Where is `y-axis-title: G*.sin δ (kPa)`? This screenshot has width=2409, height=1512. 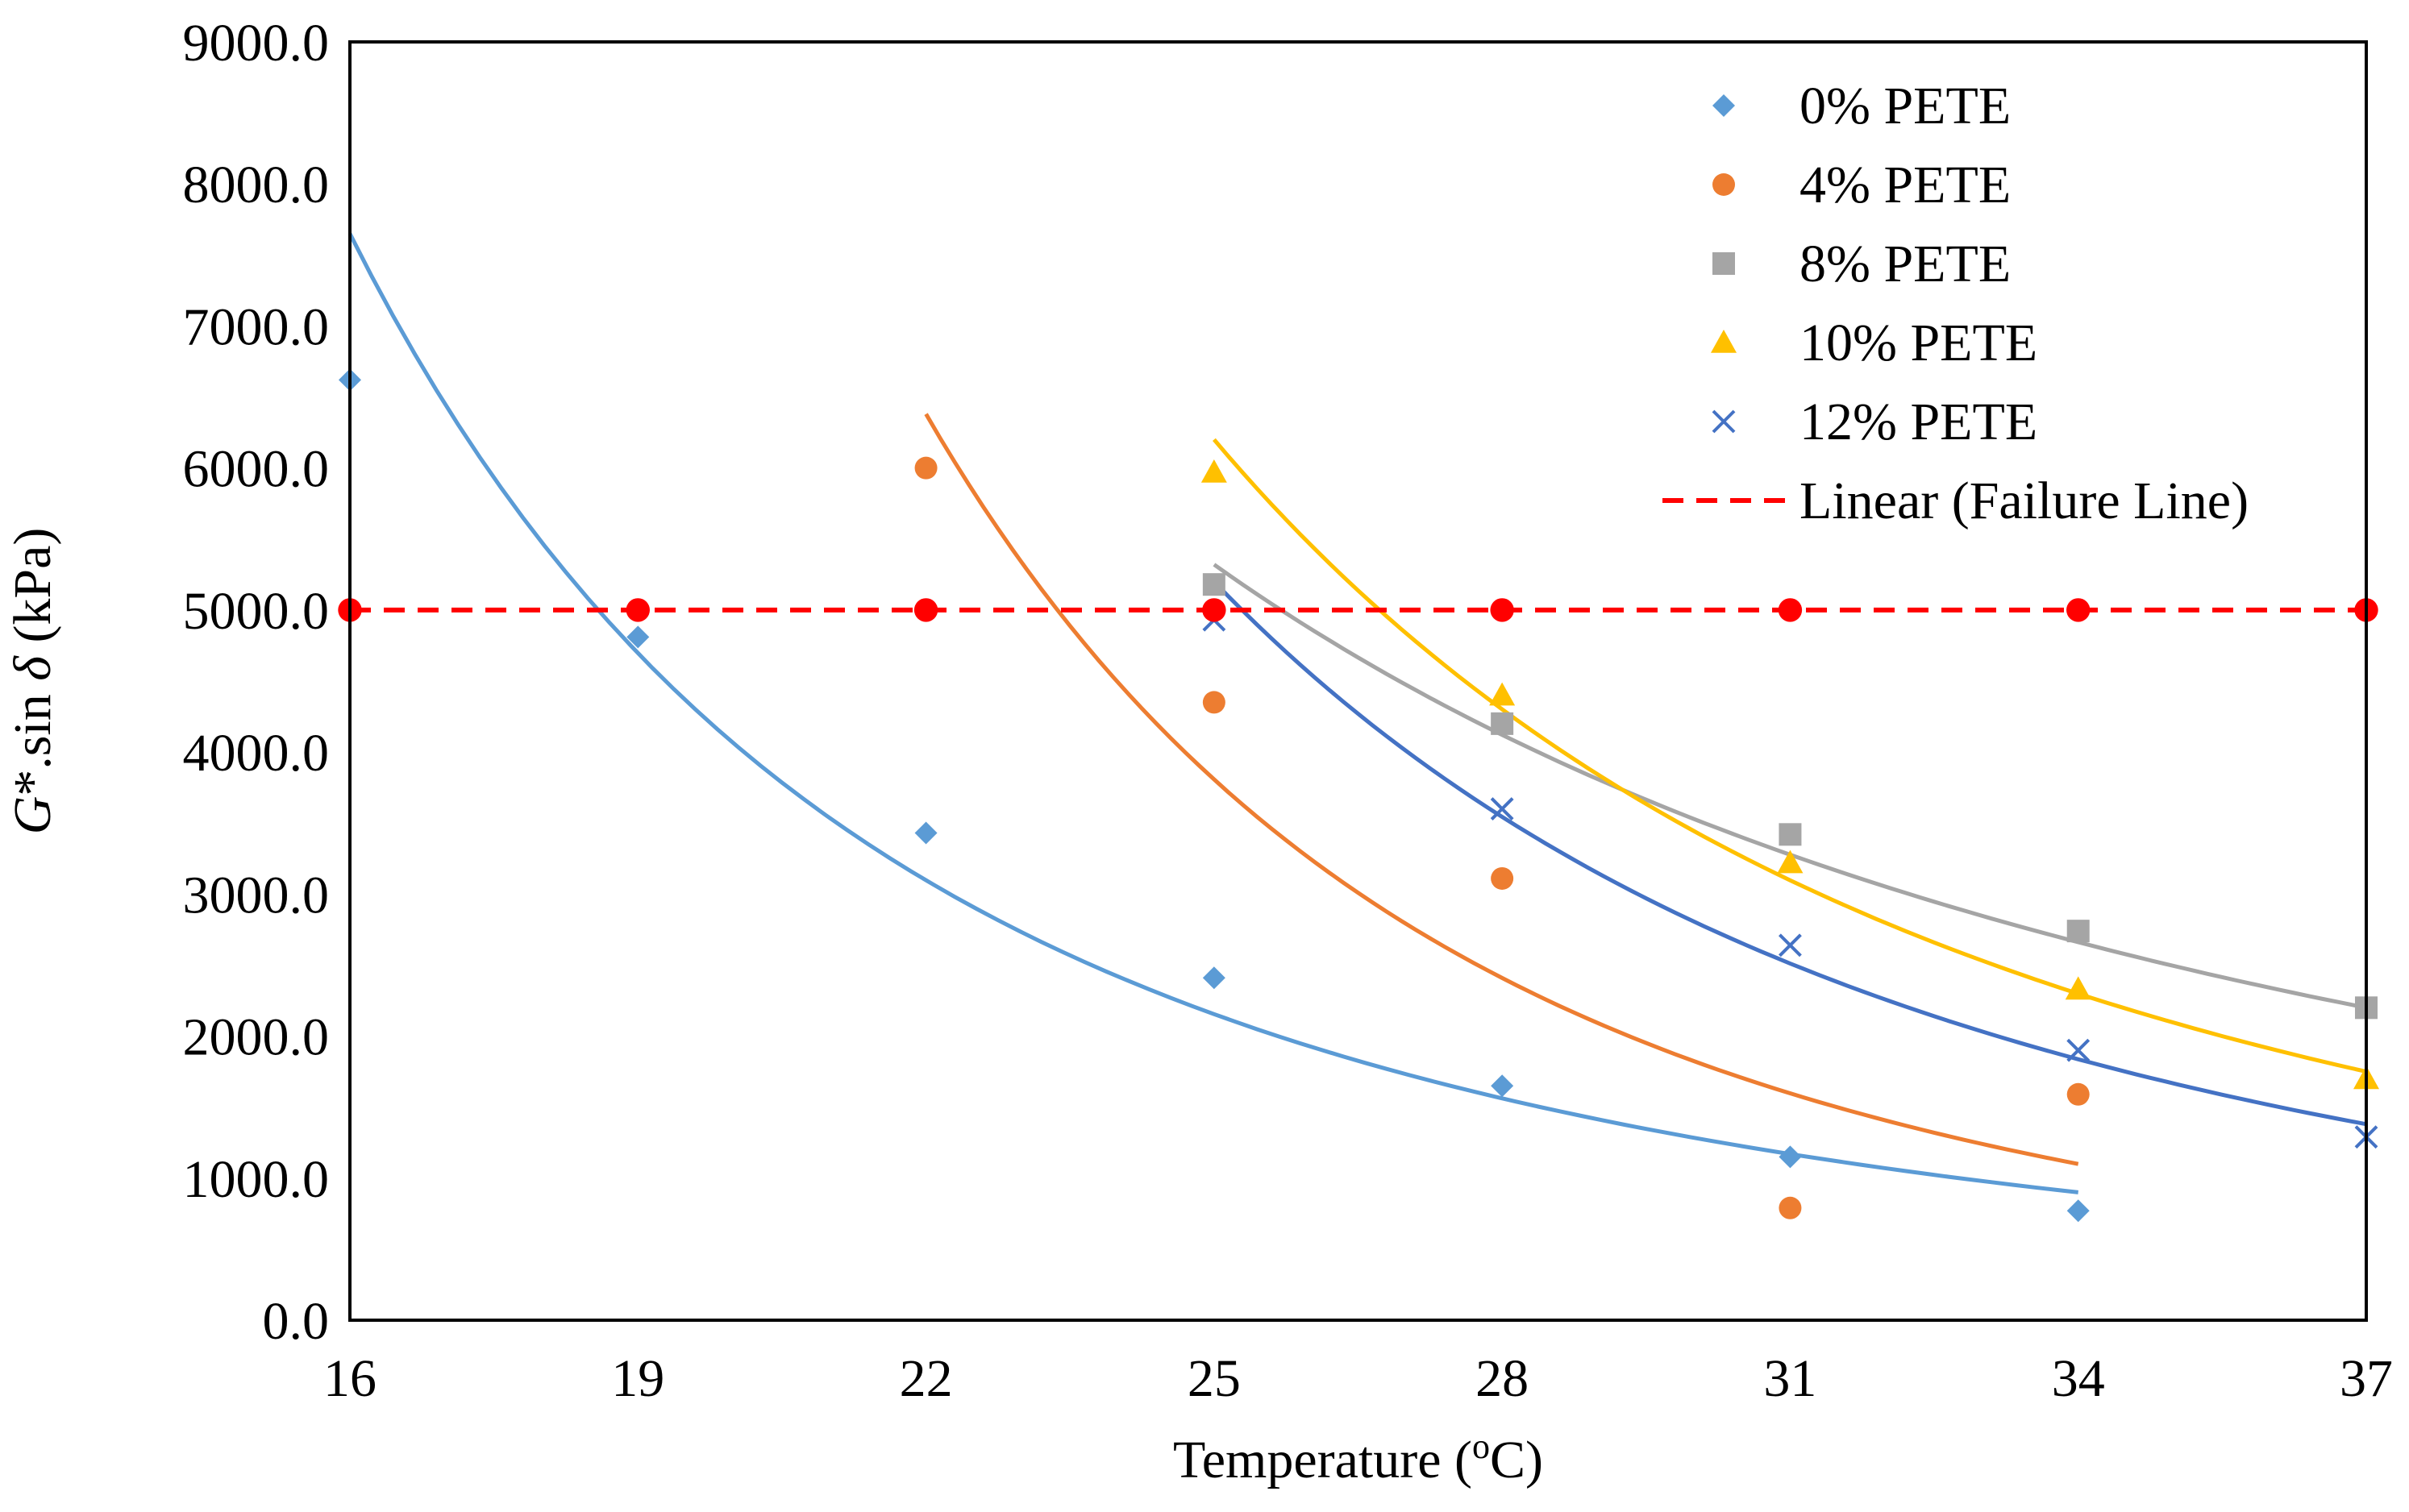
y-axis-title: G*.sin δ (kPa) is located at coordinates (32, 681).